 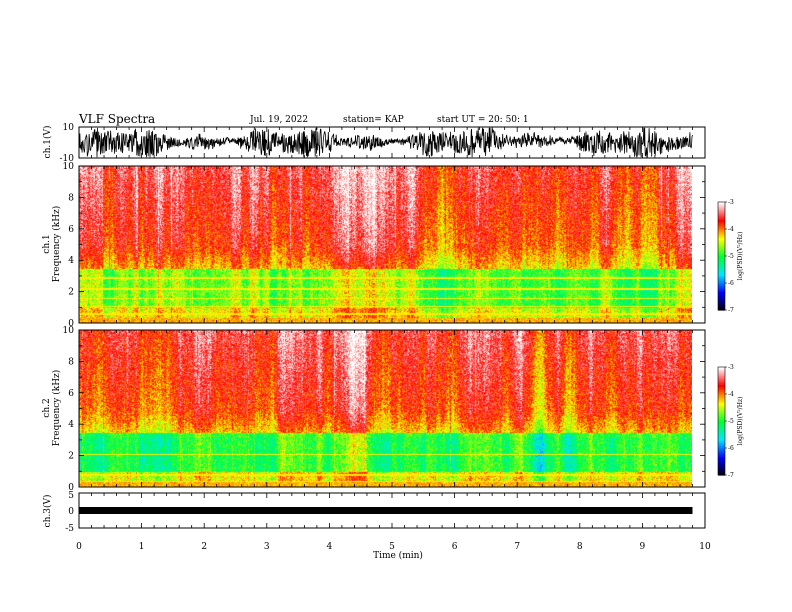 What do you see at coordinates (142, 547) in the screenshot?
I see `time-tick-label: 1` at bounding box center [142, 547].